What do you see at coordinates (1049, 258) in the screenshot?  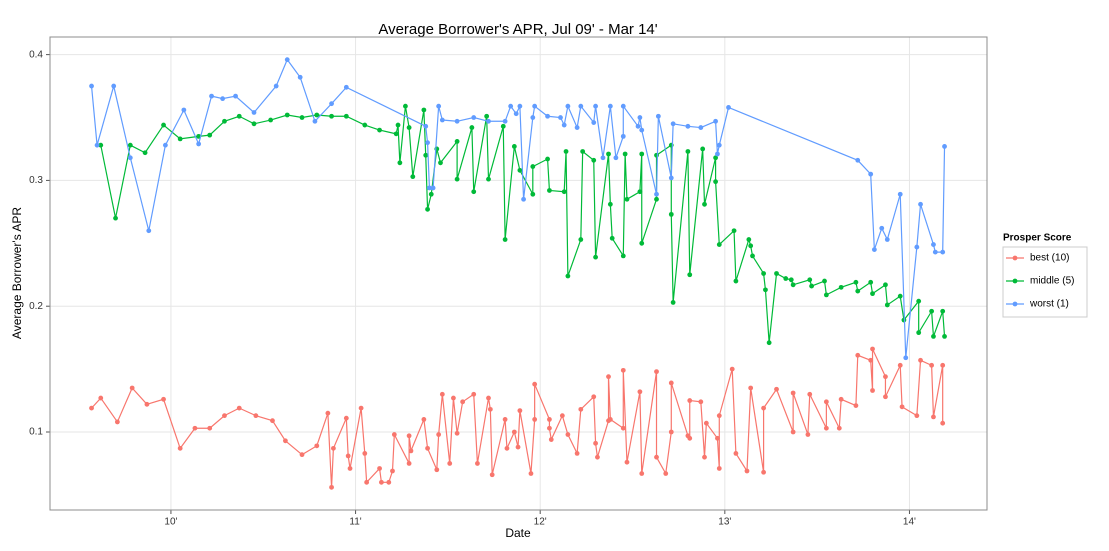 I see `legend-label: best (10)` at bounding box center [1049, 258].